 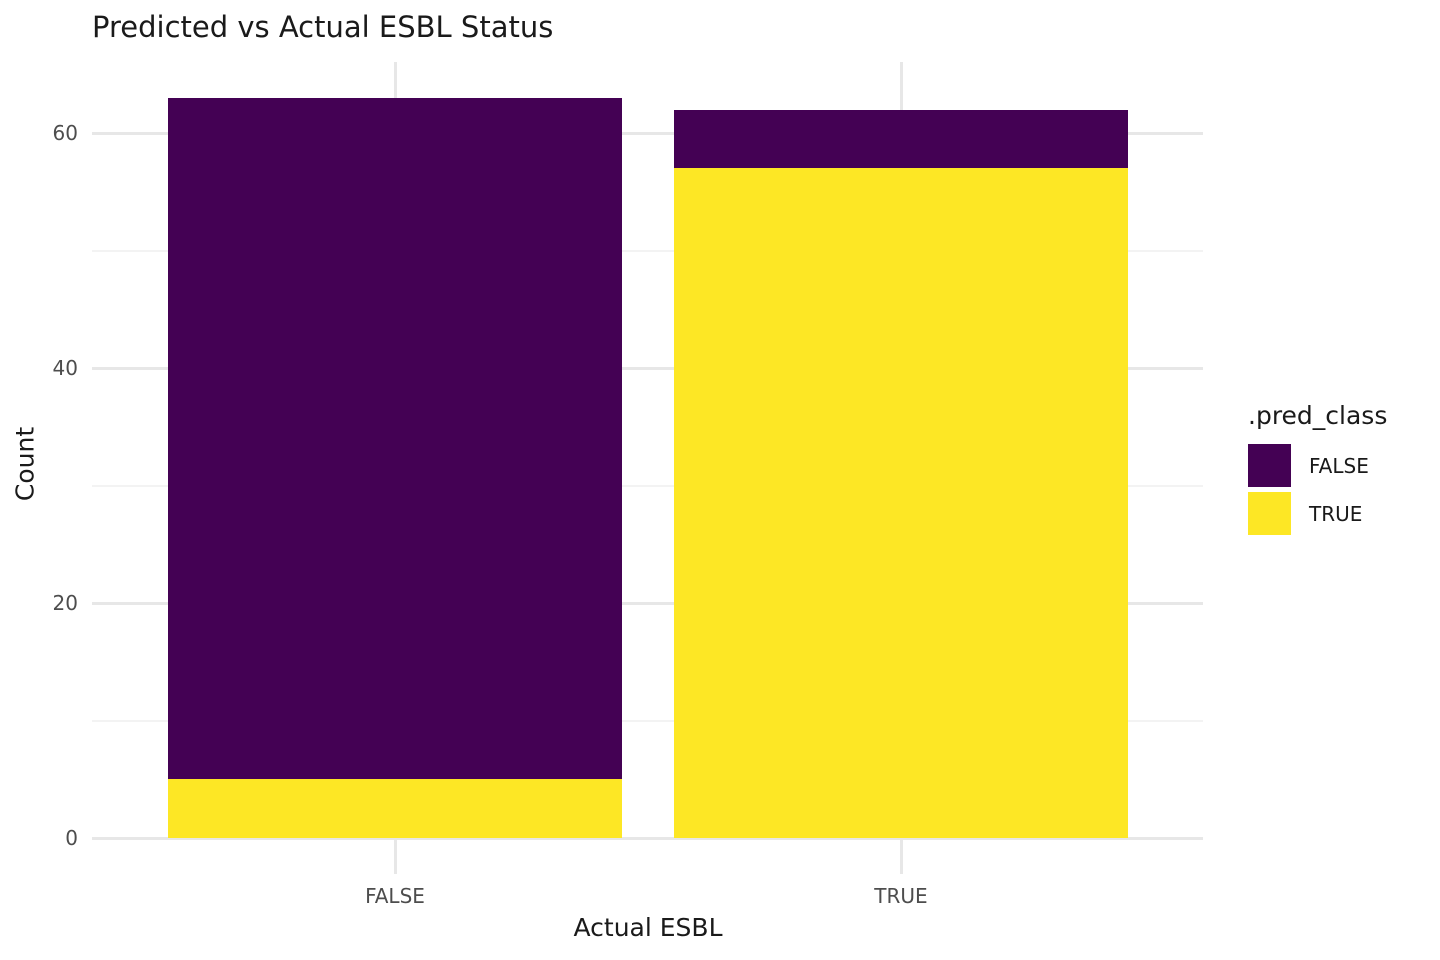 What do you see at coordinates (901, 139) in the screenshot?
I see `bar-true-pred-false` at bounding box center [901, 139].